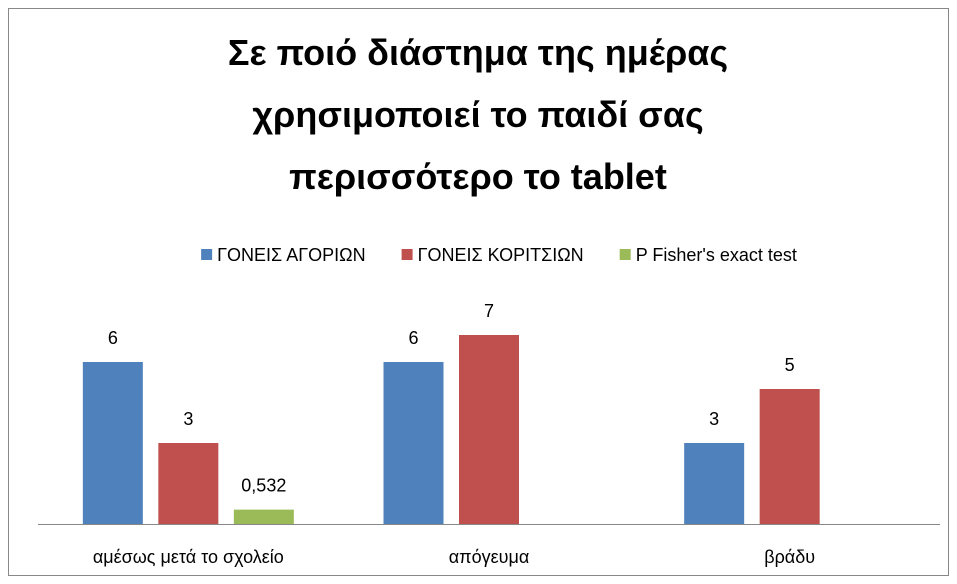  Describe the element at coordinates (790, 365) in the screenshot. I see `data-label: 5` at that location.